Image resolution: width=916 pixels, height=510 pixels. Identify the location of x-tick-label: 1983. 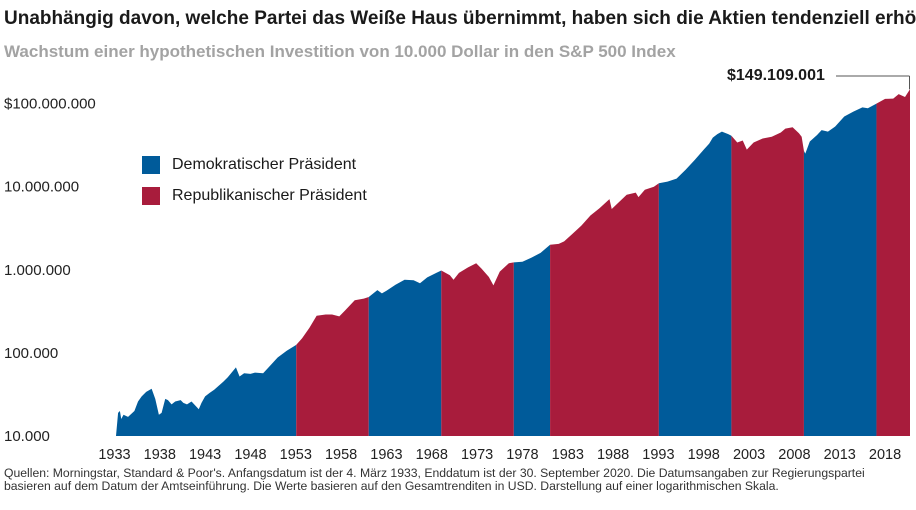
(568, 455).